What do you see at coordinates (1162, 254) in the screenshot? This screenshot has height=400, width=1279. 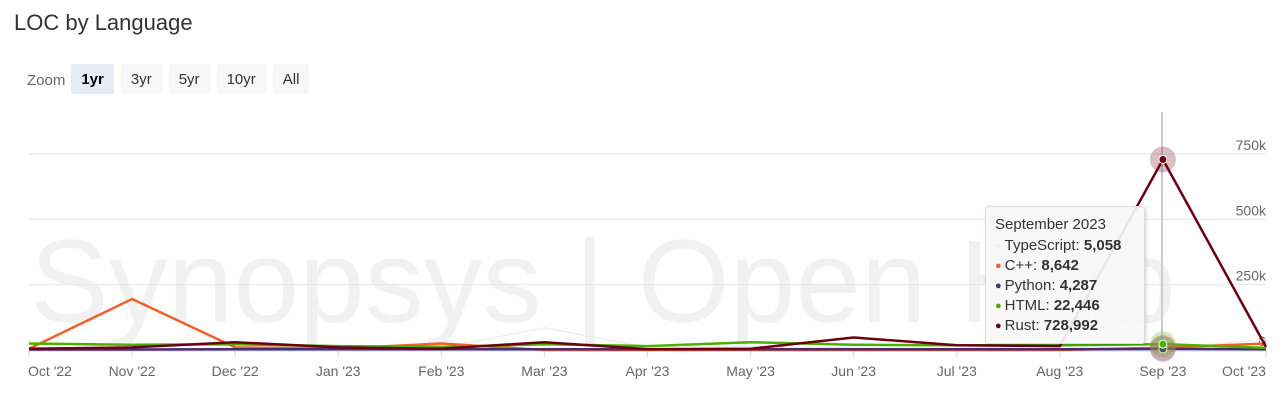 I see `hover-markers` at bounding box center [1162, 254].